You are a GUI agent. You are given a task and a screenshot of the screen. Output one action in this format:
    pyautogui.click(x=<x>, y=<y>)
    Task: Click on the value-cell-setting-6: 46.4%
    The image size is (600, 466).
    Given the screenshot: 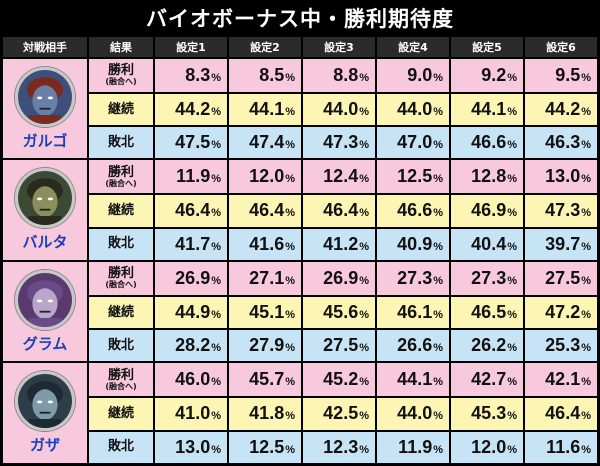 What is the action you would take?
    pyautogui.click(x=561, y=414)
    